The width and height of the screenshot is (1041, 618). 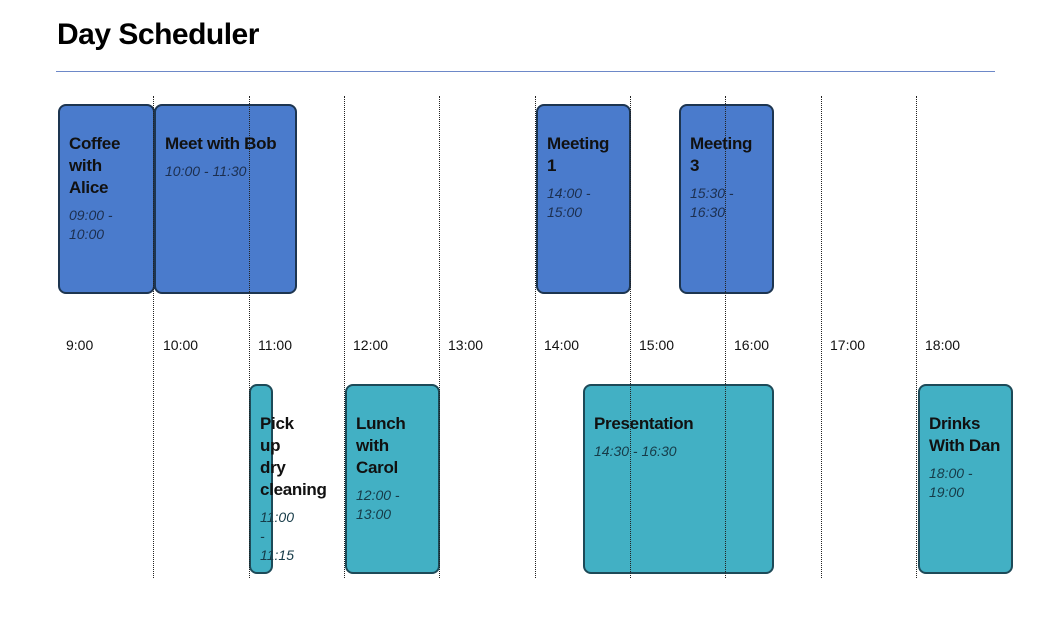 What do you see at coordinates (106, 199) in the screenshot?
I see `event-coffee-with-alice: Coffee with Alice 09:00 - 10:00` at bounding box center [106, 199].